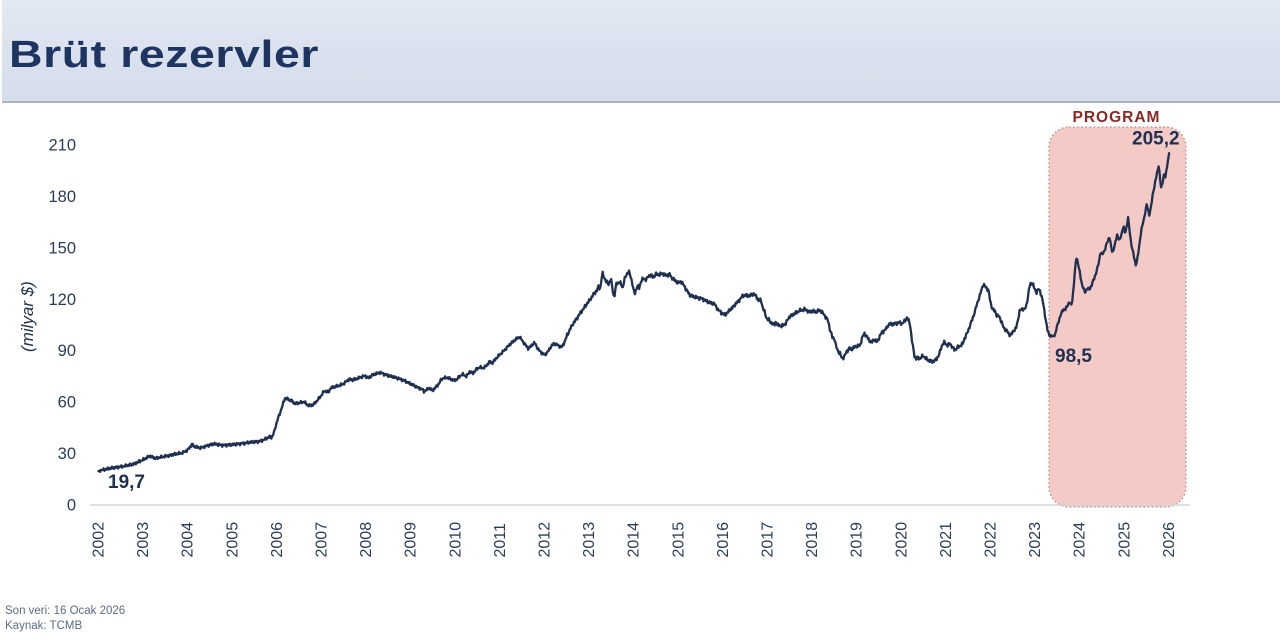  I want to click on svg-text: 2018, so click(812, 540).